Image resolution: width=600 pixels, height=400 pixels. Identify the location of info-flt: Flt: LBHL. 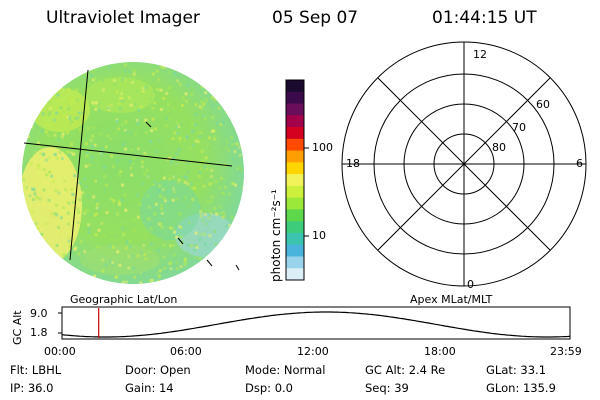
(36, 370).